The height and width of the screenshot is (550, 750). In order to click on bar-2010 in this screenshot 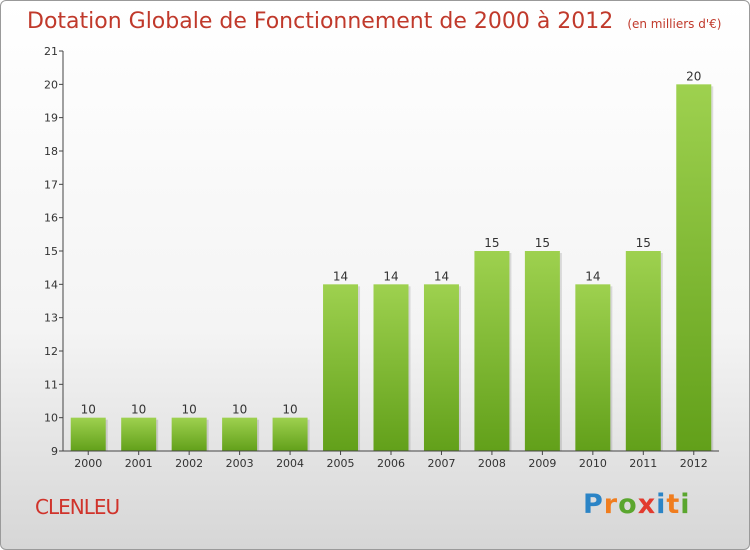, I will do `click(593, 367)`.